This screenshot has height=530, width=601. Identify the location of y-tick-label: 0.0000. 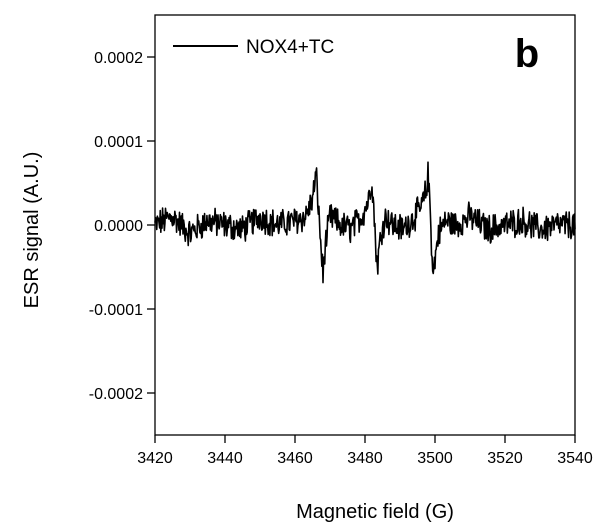
(118, 226).